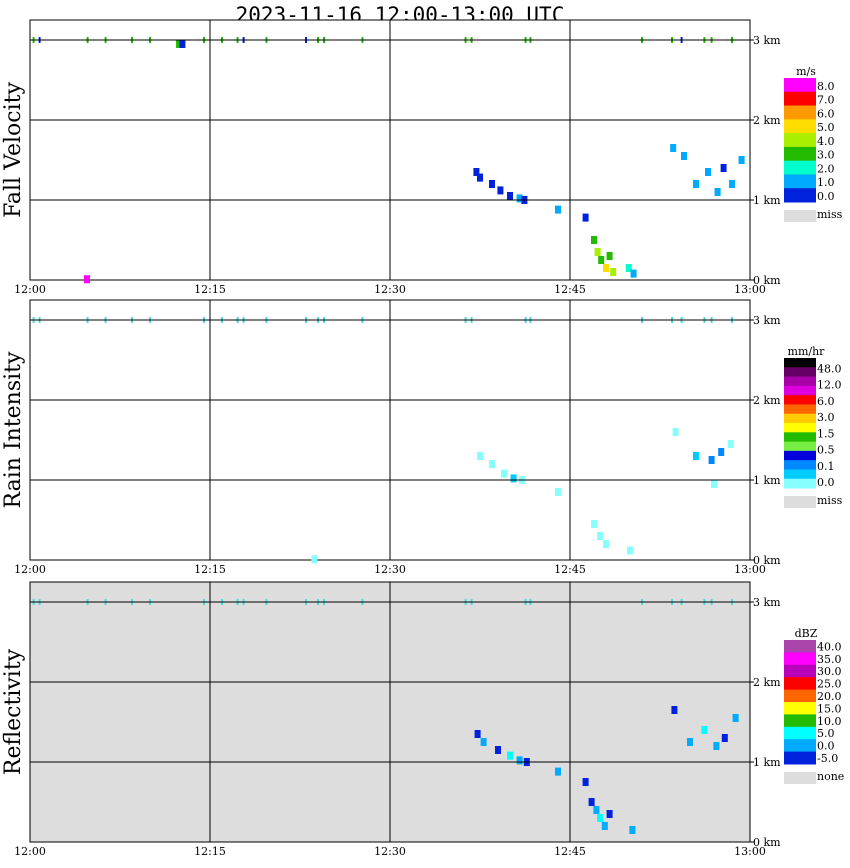  What do you see at coordinates (13, 711) in the screenshot?
I see `panel-2-ylabel: Reflectivity` at bounding box center [13, 711].